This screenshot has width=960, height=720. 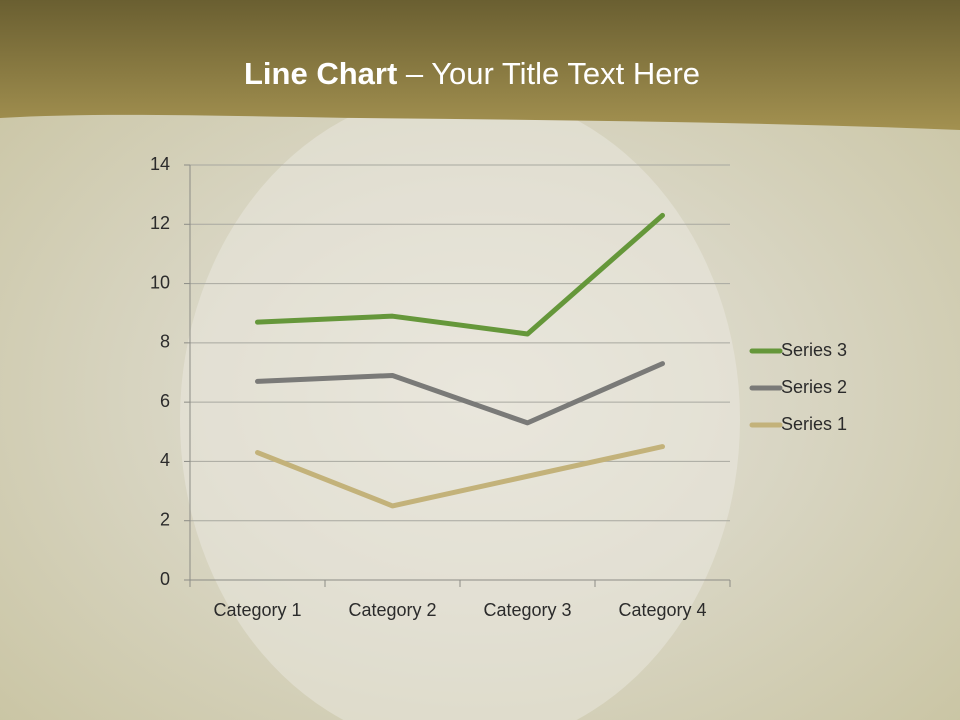 What do you see at coordinates (160, 282) in the screenshot?
I see `y-tick-label: 10` at bounding box center [160, 282].